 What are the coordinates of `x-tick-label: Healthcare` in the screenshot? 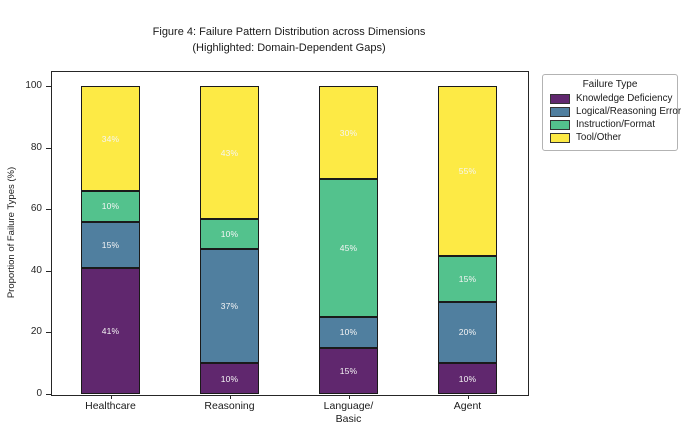 It's located at (110, 406).